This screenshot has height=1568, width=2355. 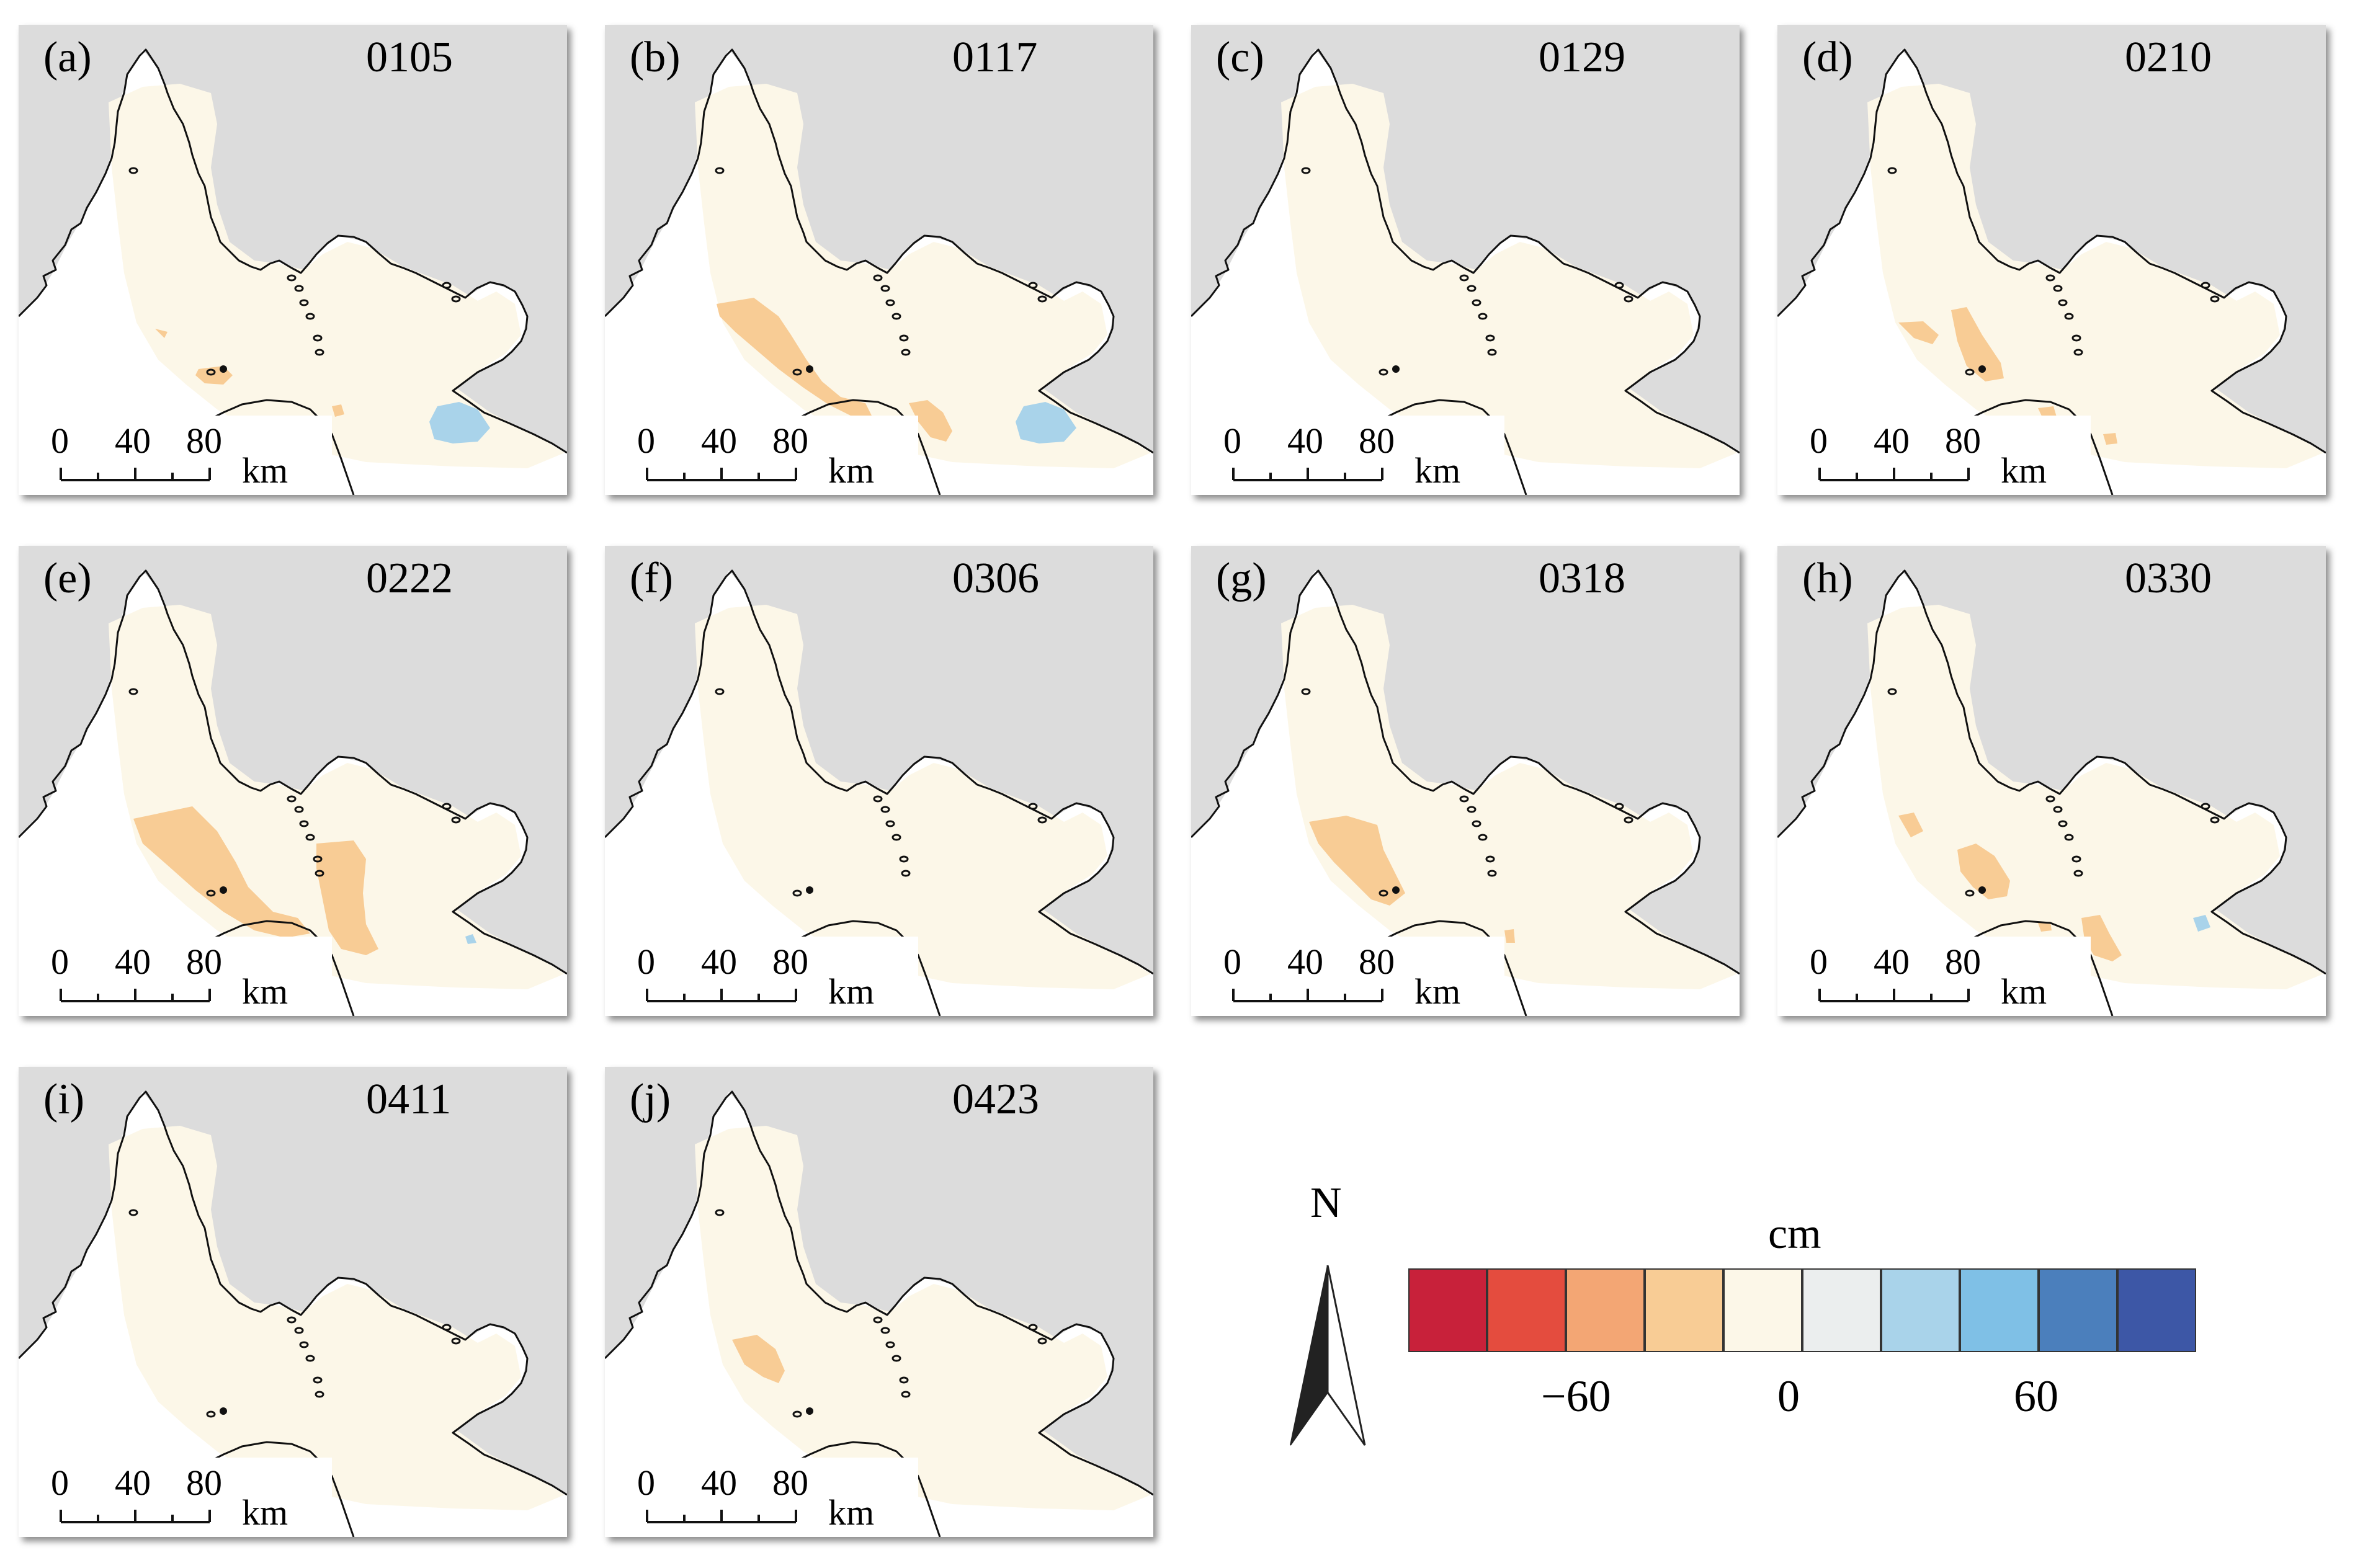 I want to click on panel-label: (b), so click(x=655, y=57).